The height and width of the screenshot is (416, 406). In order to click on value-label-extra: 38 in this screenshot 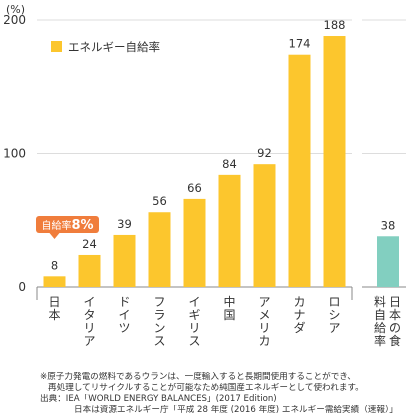, I will do `click(388, 225)`.